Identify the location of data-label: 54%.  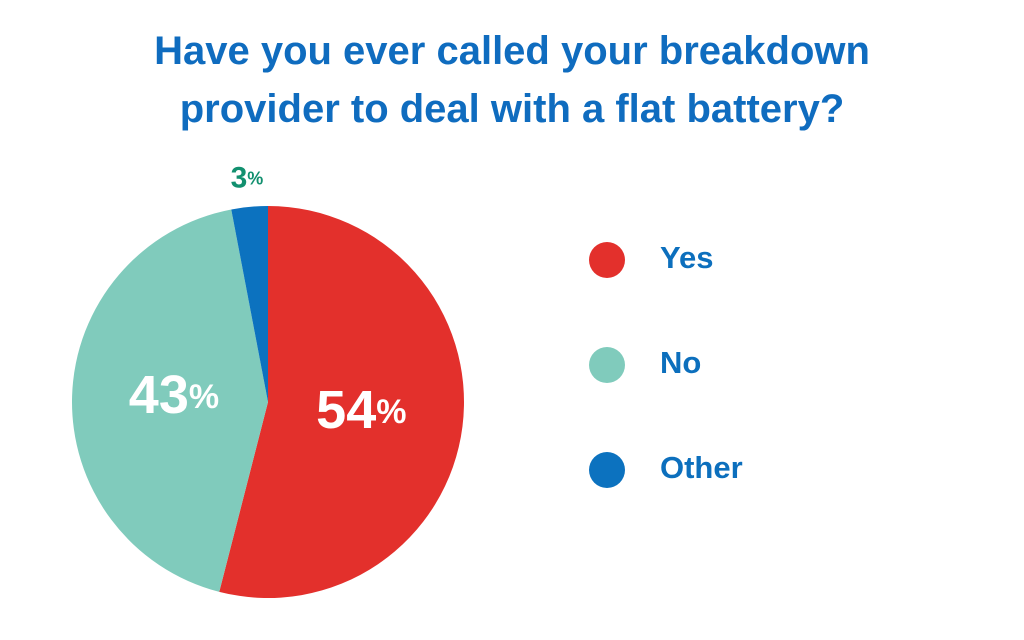
(361, 410).